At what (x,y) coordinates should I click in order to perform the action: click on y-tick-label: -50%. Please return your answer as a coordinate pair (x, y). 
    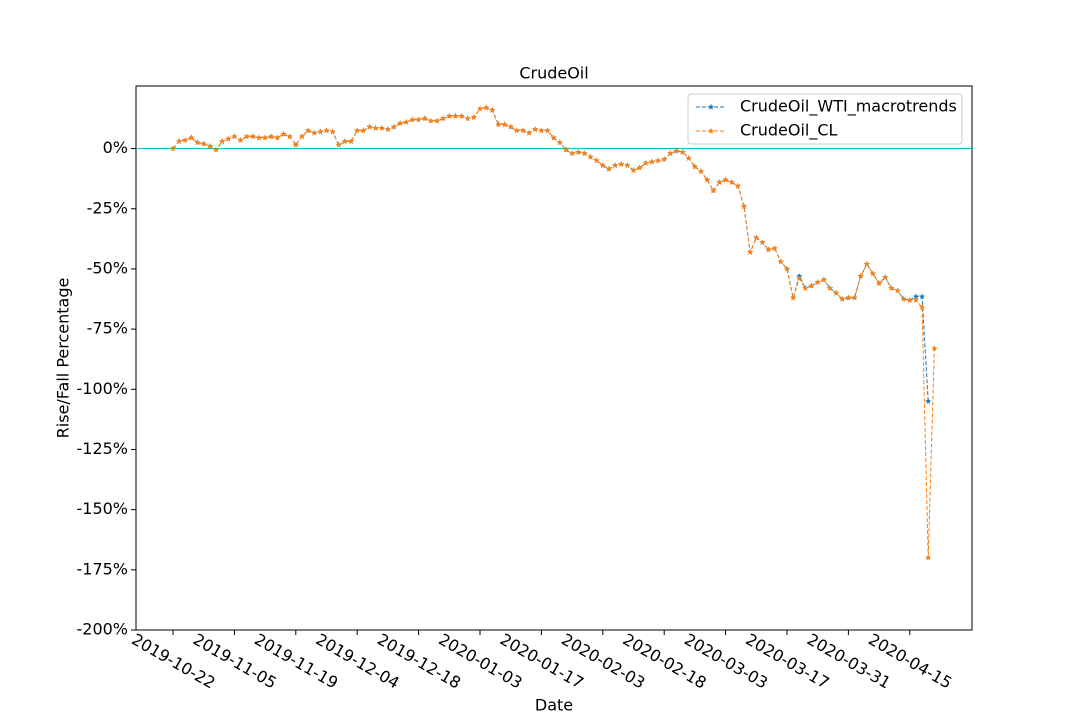
    Looking at the image, I should click on (107, 267).